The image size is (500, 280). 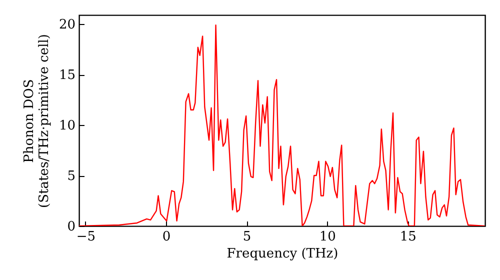 I want to click on x-axis-title: Frequency (THz), so click(x=282, y=254).